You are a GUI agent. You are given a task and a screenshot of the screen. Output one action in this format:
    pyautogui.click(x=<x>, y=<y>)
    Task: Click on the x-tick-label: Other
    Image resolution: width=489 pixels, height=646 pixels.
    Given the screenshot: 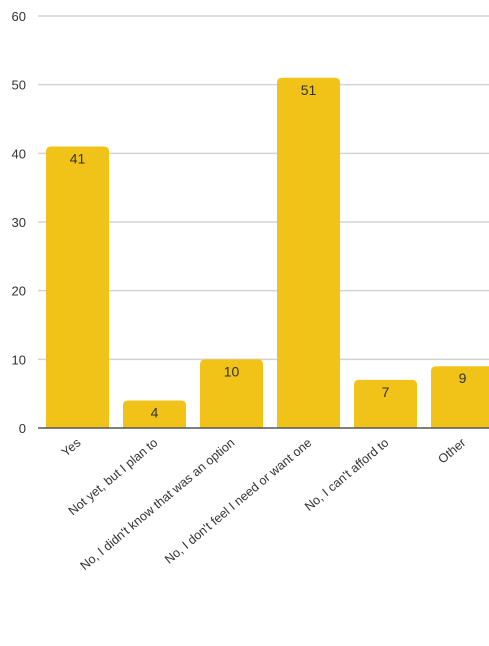 What is the action you would take?
    pyautogui.click(x=451, y=451)
    